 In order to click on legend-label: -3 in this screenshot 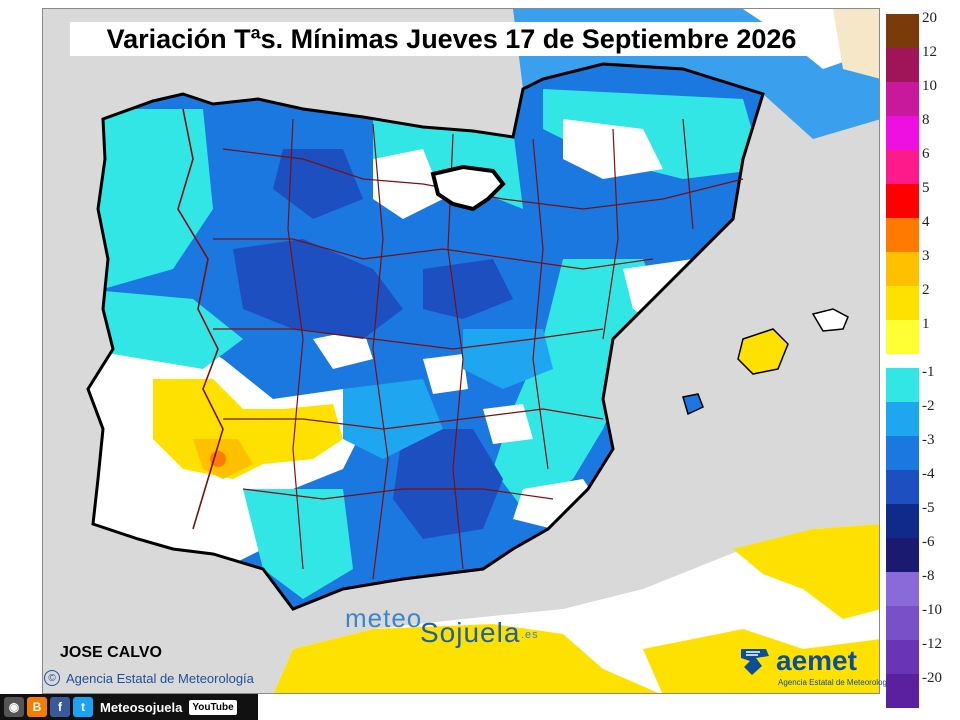, I will do `click(928, 440)`.